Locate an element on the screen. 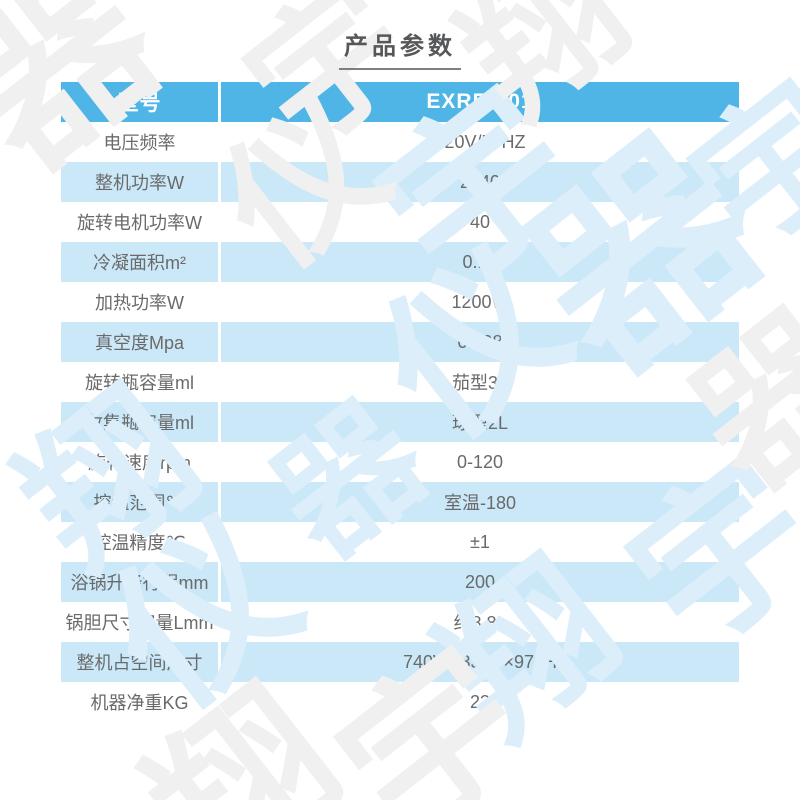 Image resolution: width=800 pixels, height=800 pixels. spec-label-cell: 控温范围℃ is located at coordinates (139, 502).